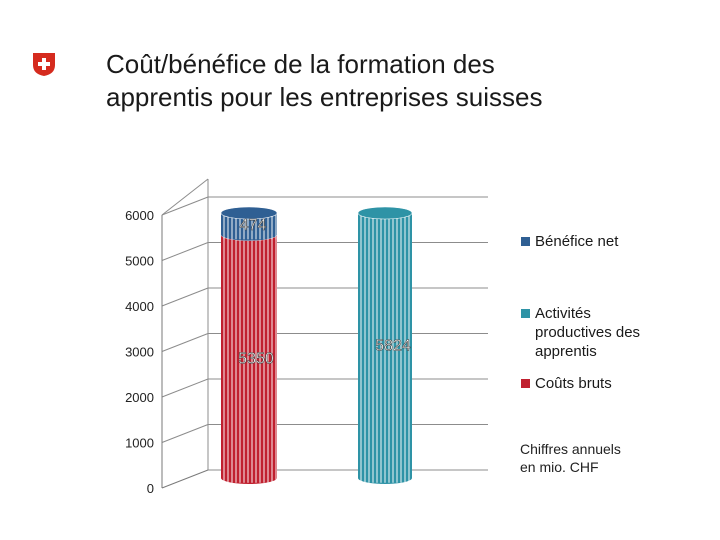 This screenshot has height=540, width=720. What do you see at coordinates (525, 313) in the screenshot?
I see `legend-swatch-activites` at bounding box center [525, 313].